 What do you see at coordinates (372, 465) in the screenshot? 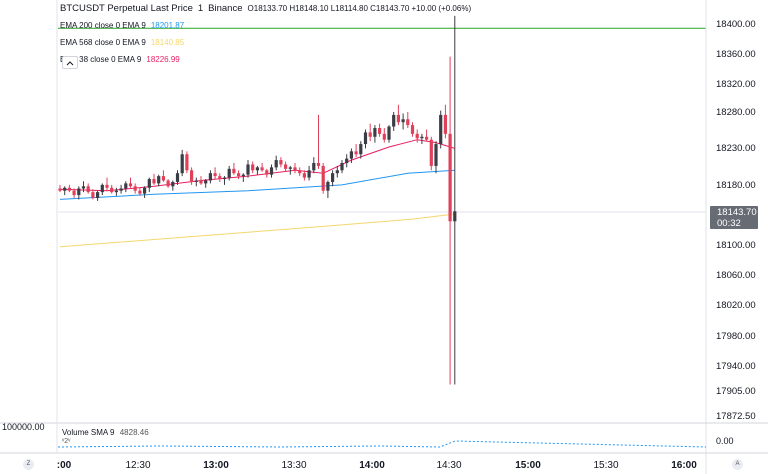
I see `time-tick-label: 14:00` at bounding box center [372, 465].